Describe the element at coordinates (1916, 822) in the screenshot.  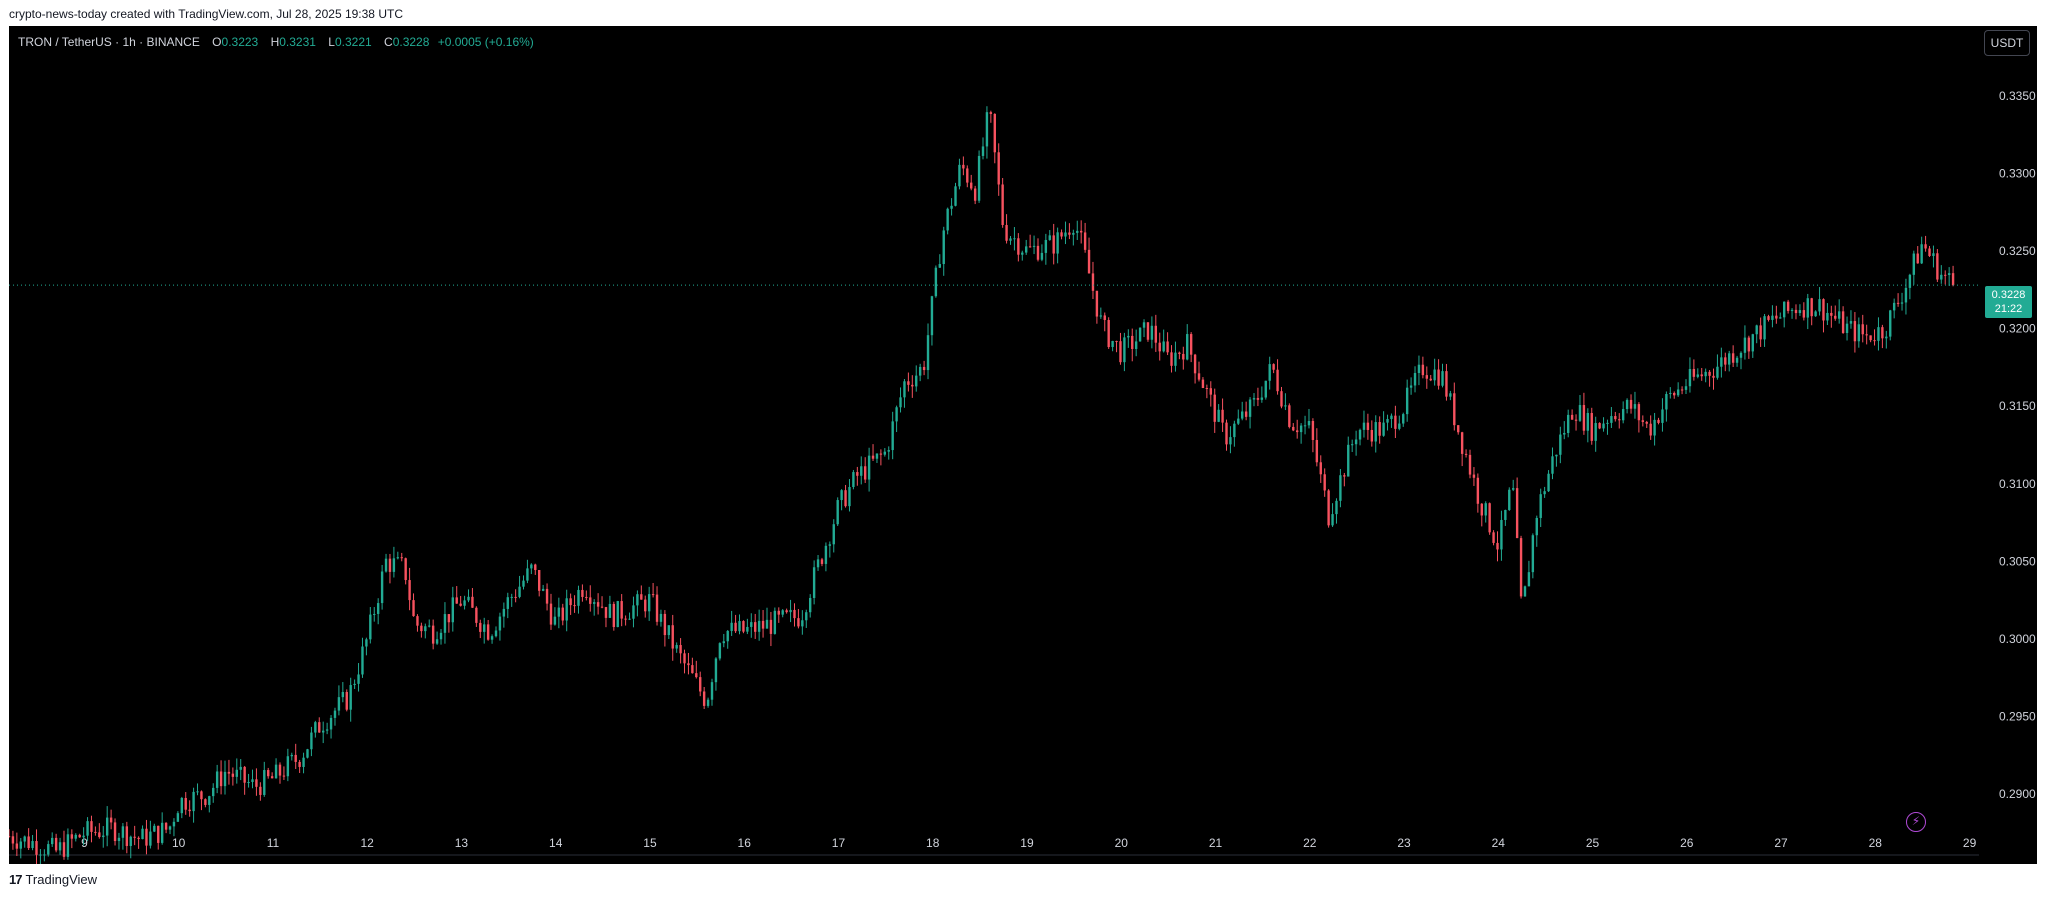
I see `lightning-icon: ⚡` at that location.